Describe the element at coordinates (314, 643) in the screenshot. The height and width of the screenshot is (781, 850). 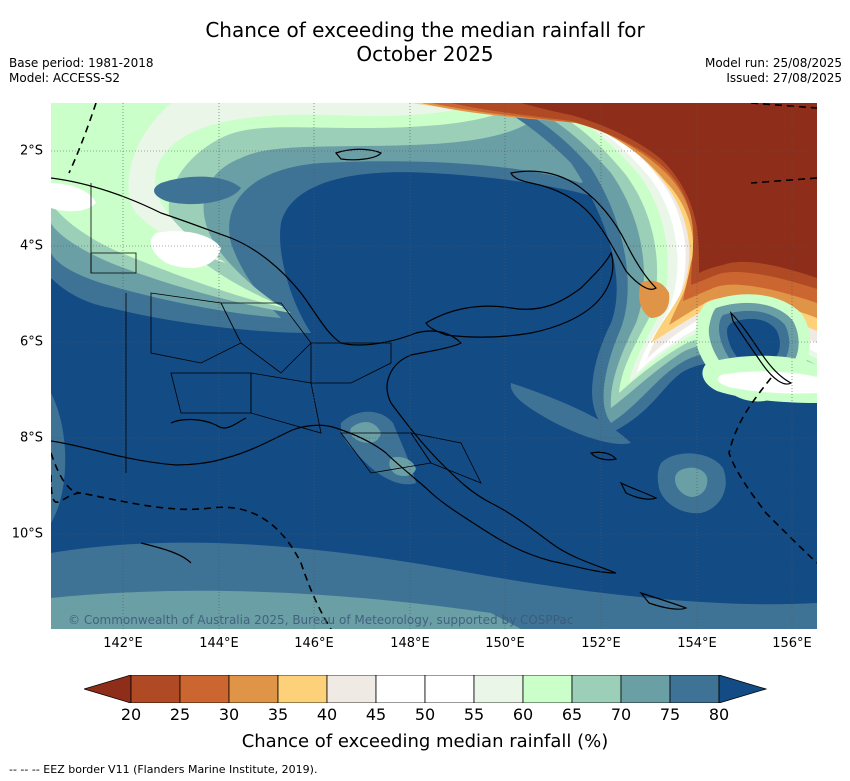
I see `x-tick-146: 146°E` at that location.